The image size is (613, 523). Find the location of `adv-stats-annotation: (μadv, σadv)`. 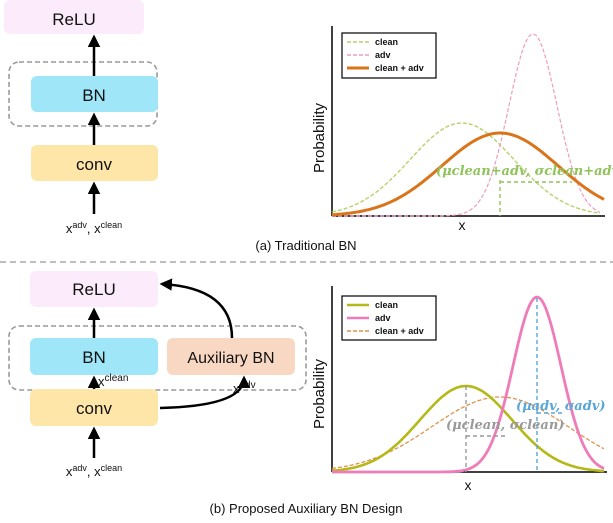

adv-stats-annotation: (μadv, σadv) is located at coordinates (561, 406).